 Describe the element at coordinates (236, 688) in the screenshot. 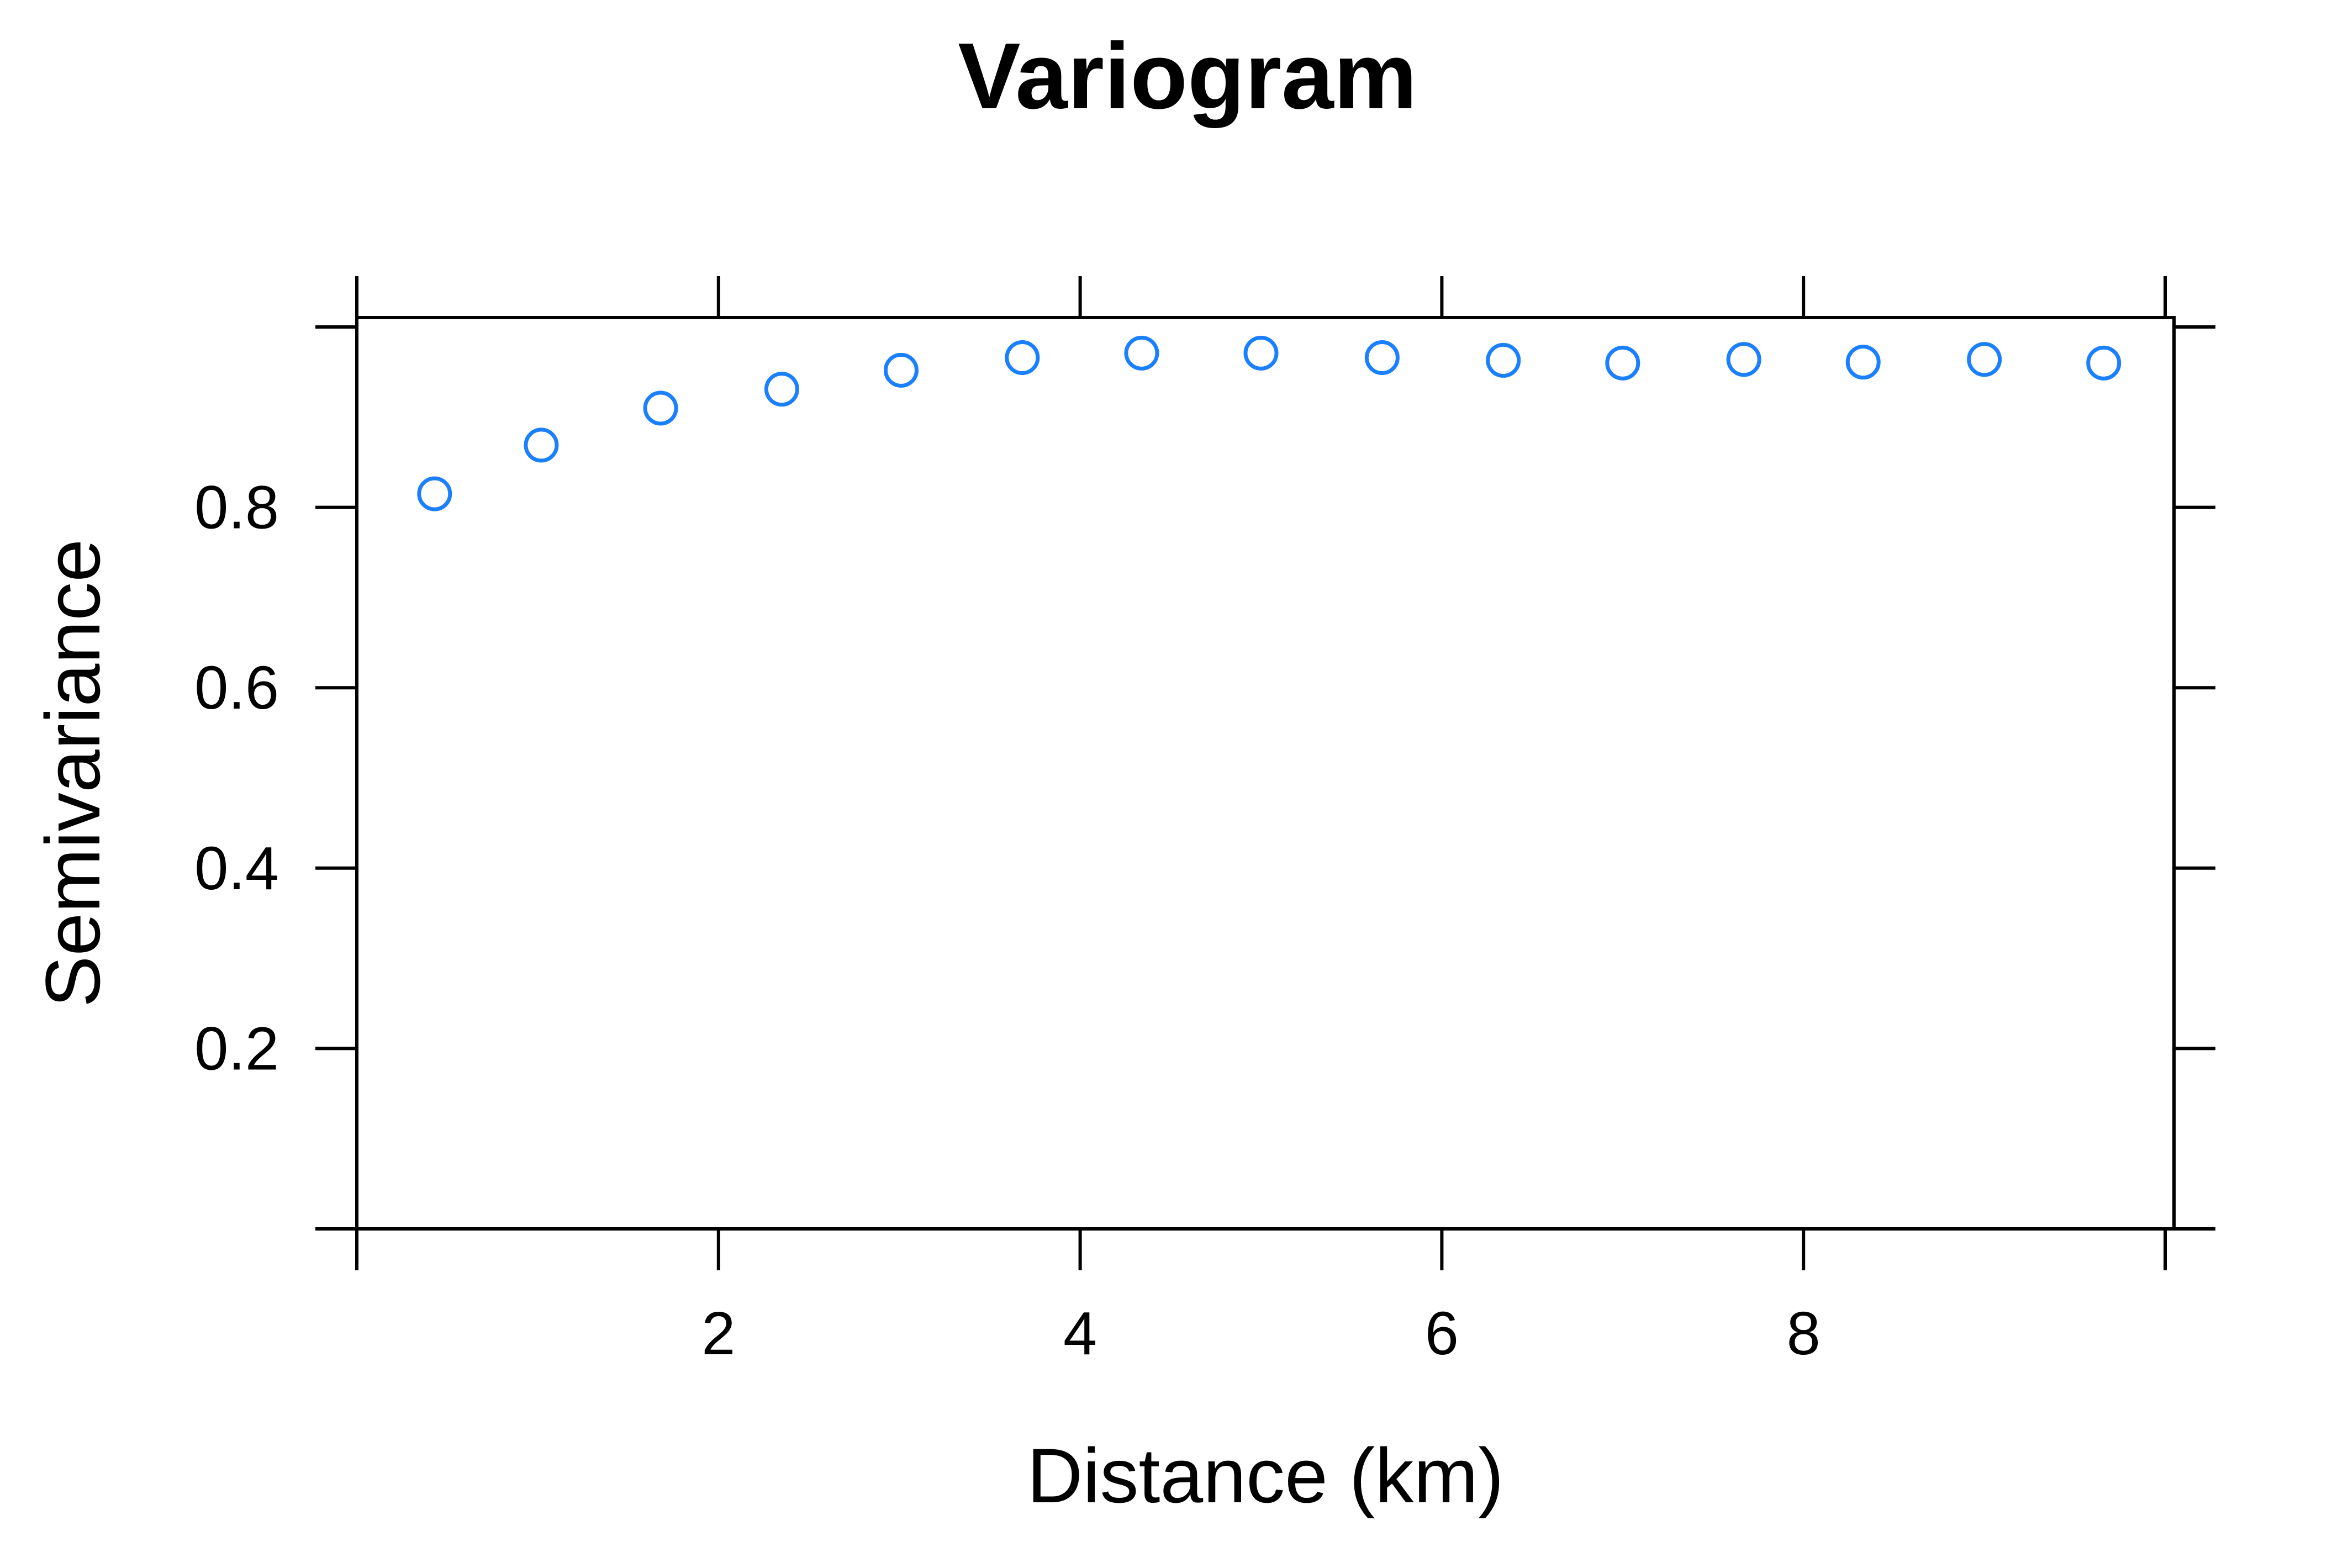

I see `y-tick-label: 0.6` at that location.